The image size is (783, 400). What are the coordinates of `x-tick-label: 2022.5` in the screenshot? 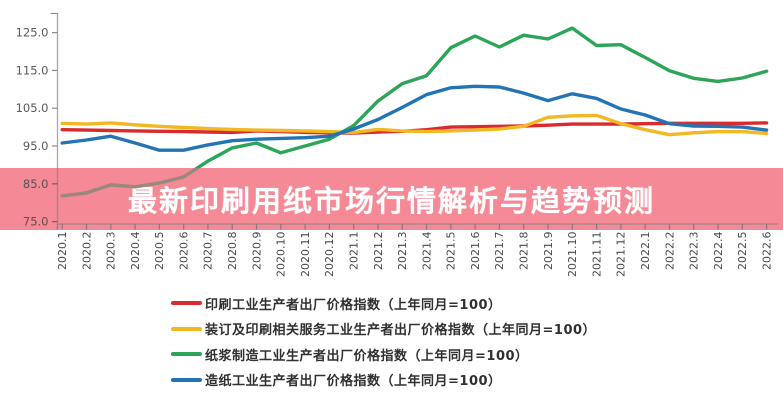 It's located at (742, 251).